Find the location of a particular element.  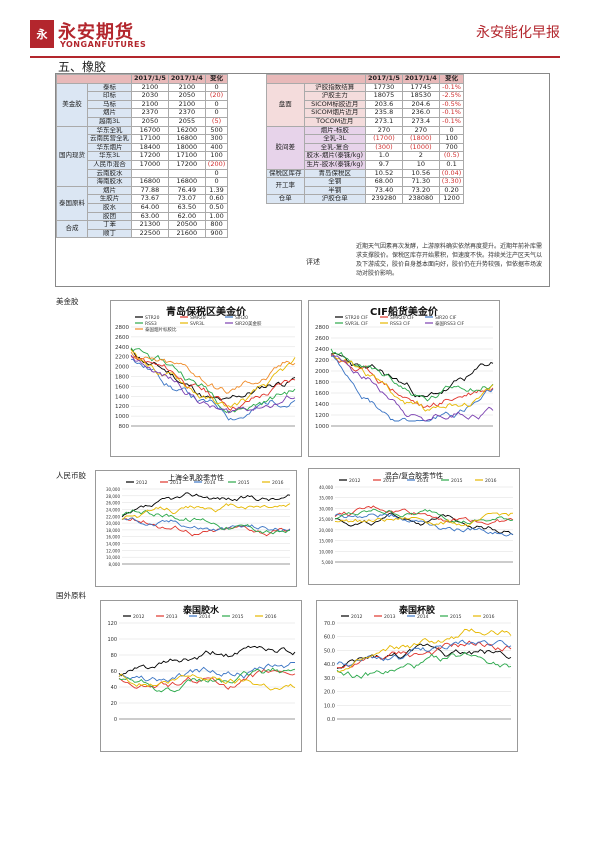

value-cell: 76.49 is located at coordinates (186, 190).